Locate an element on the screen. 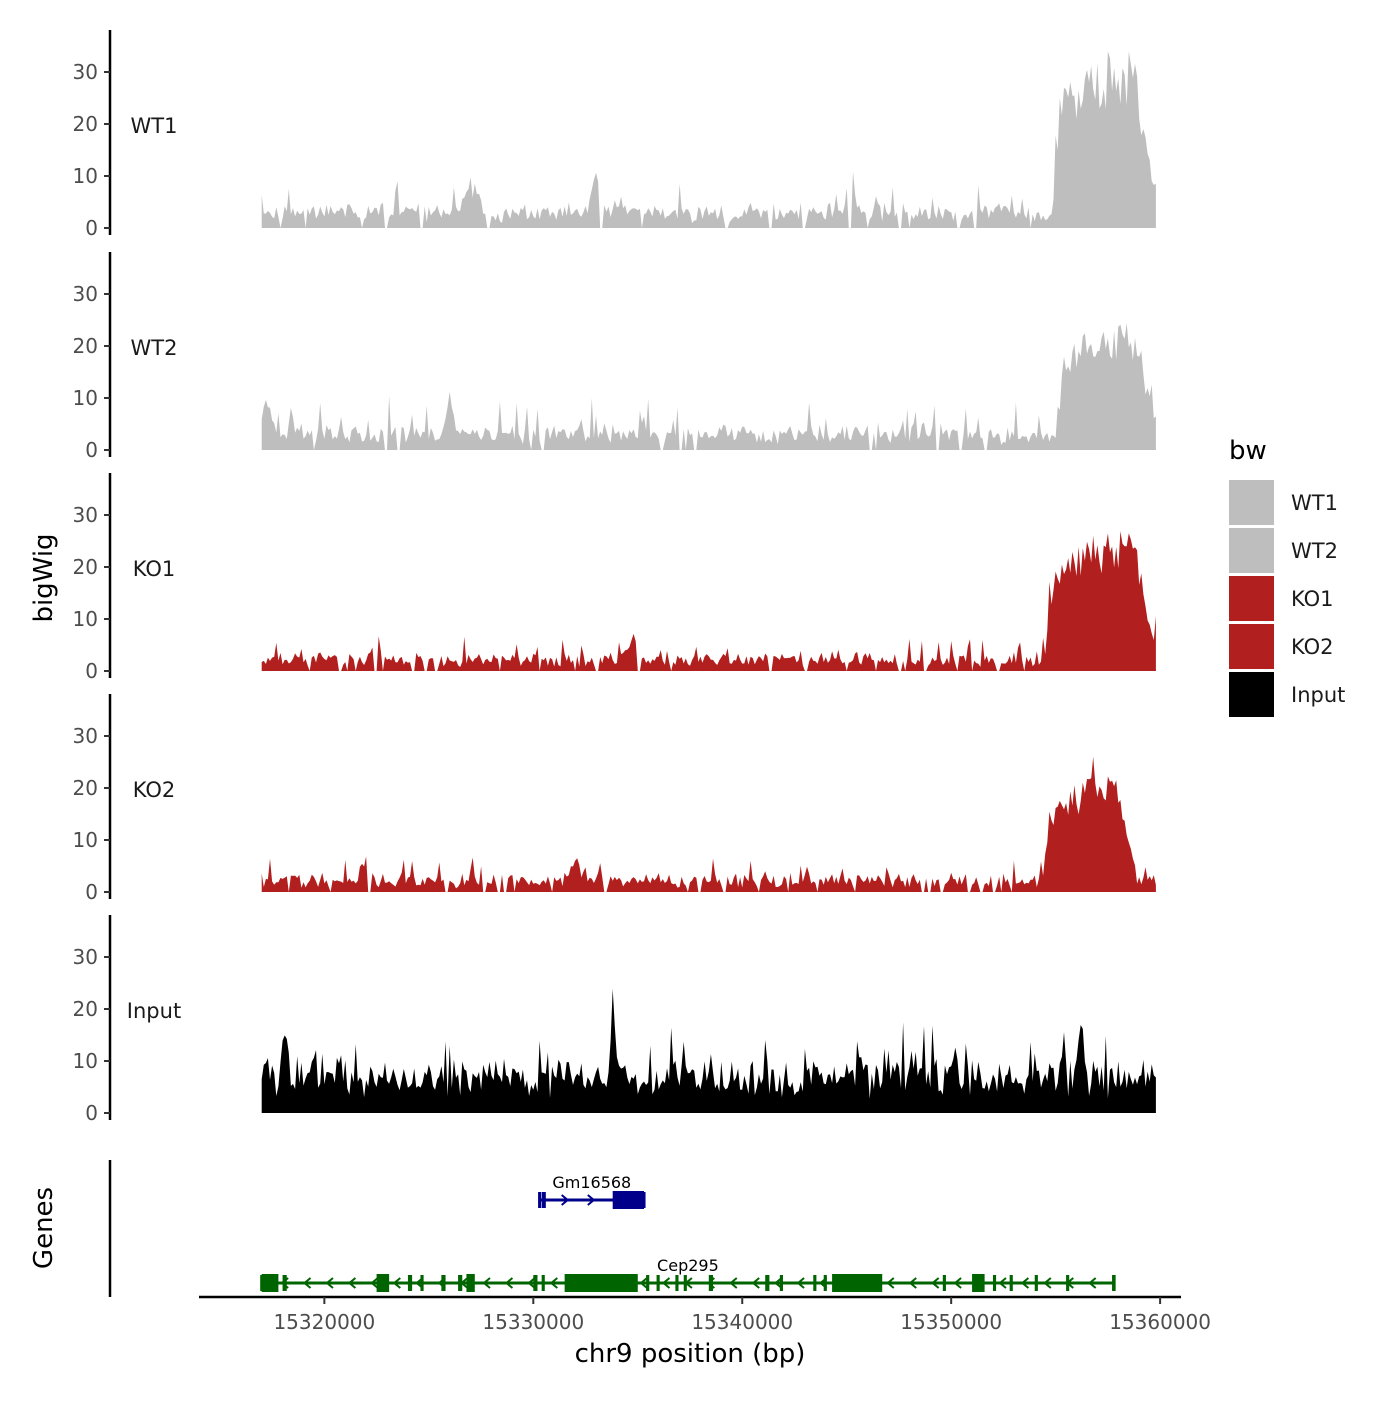 This screenshot has height=1405, width=1400. legend-label: KO2 is located at coordinates (1312, 647).